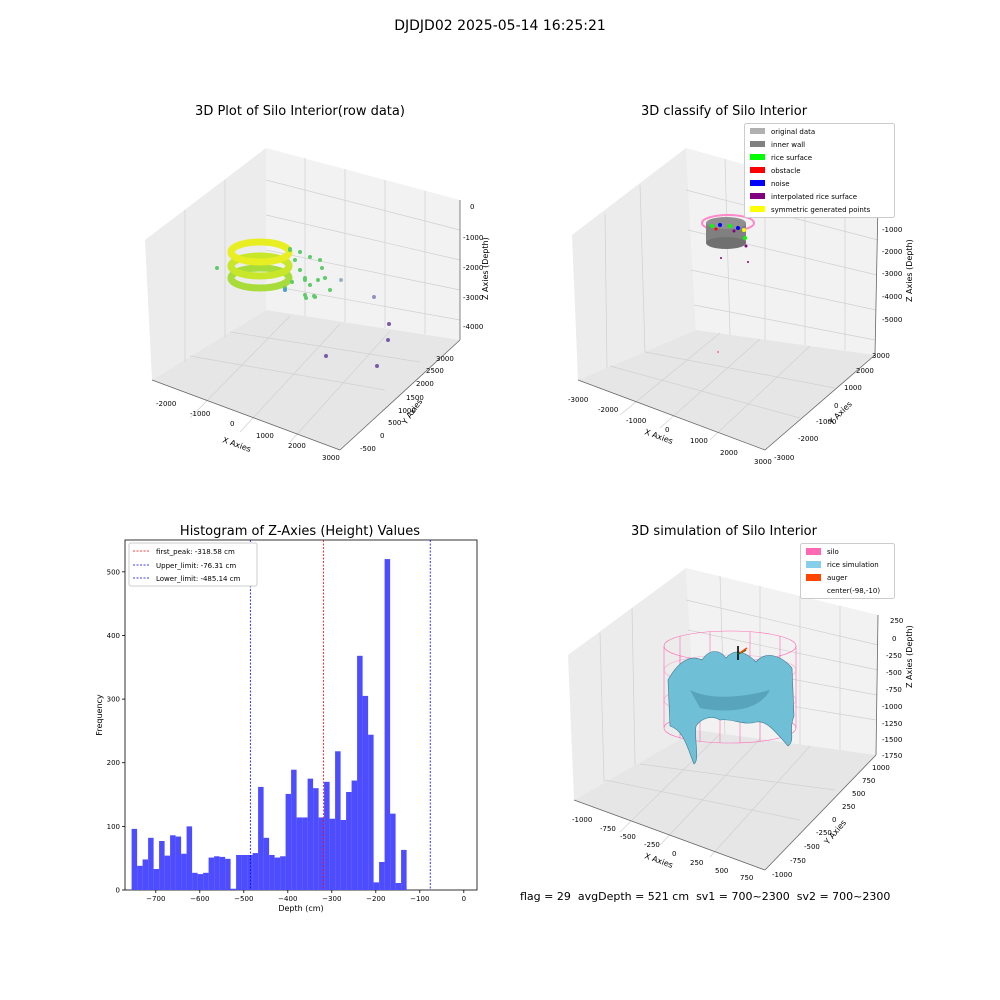 This screenshot has width=1000, height=1000. I want to click on plot4-z-tick-5: -1000, so click(892, 707).